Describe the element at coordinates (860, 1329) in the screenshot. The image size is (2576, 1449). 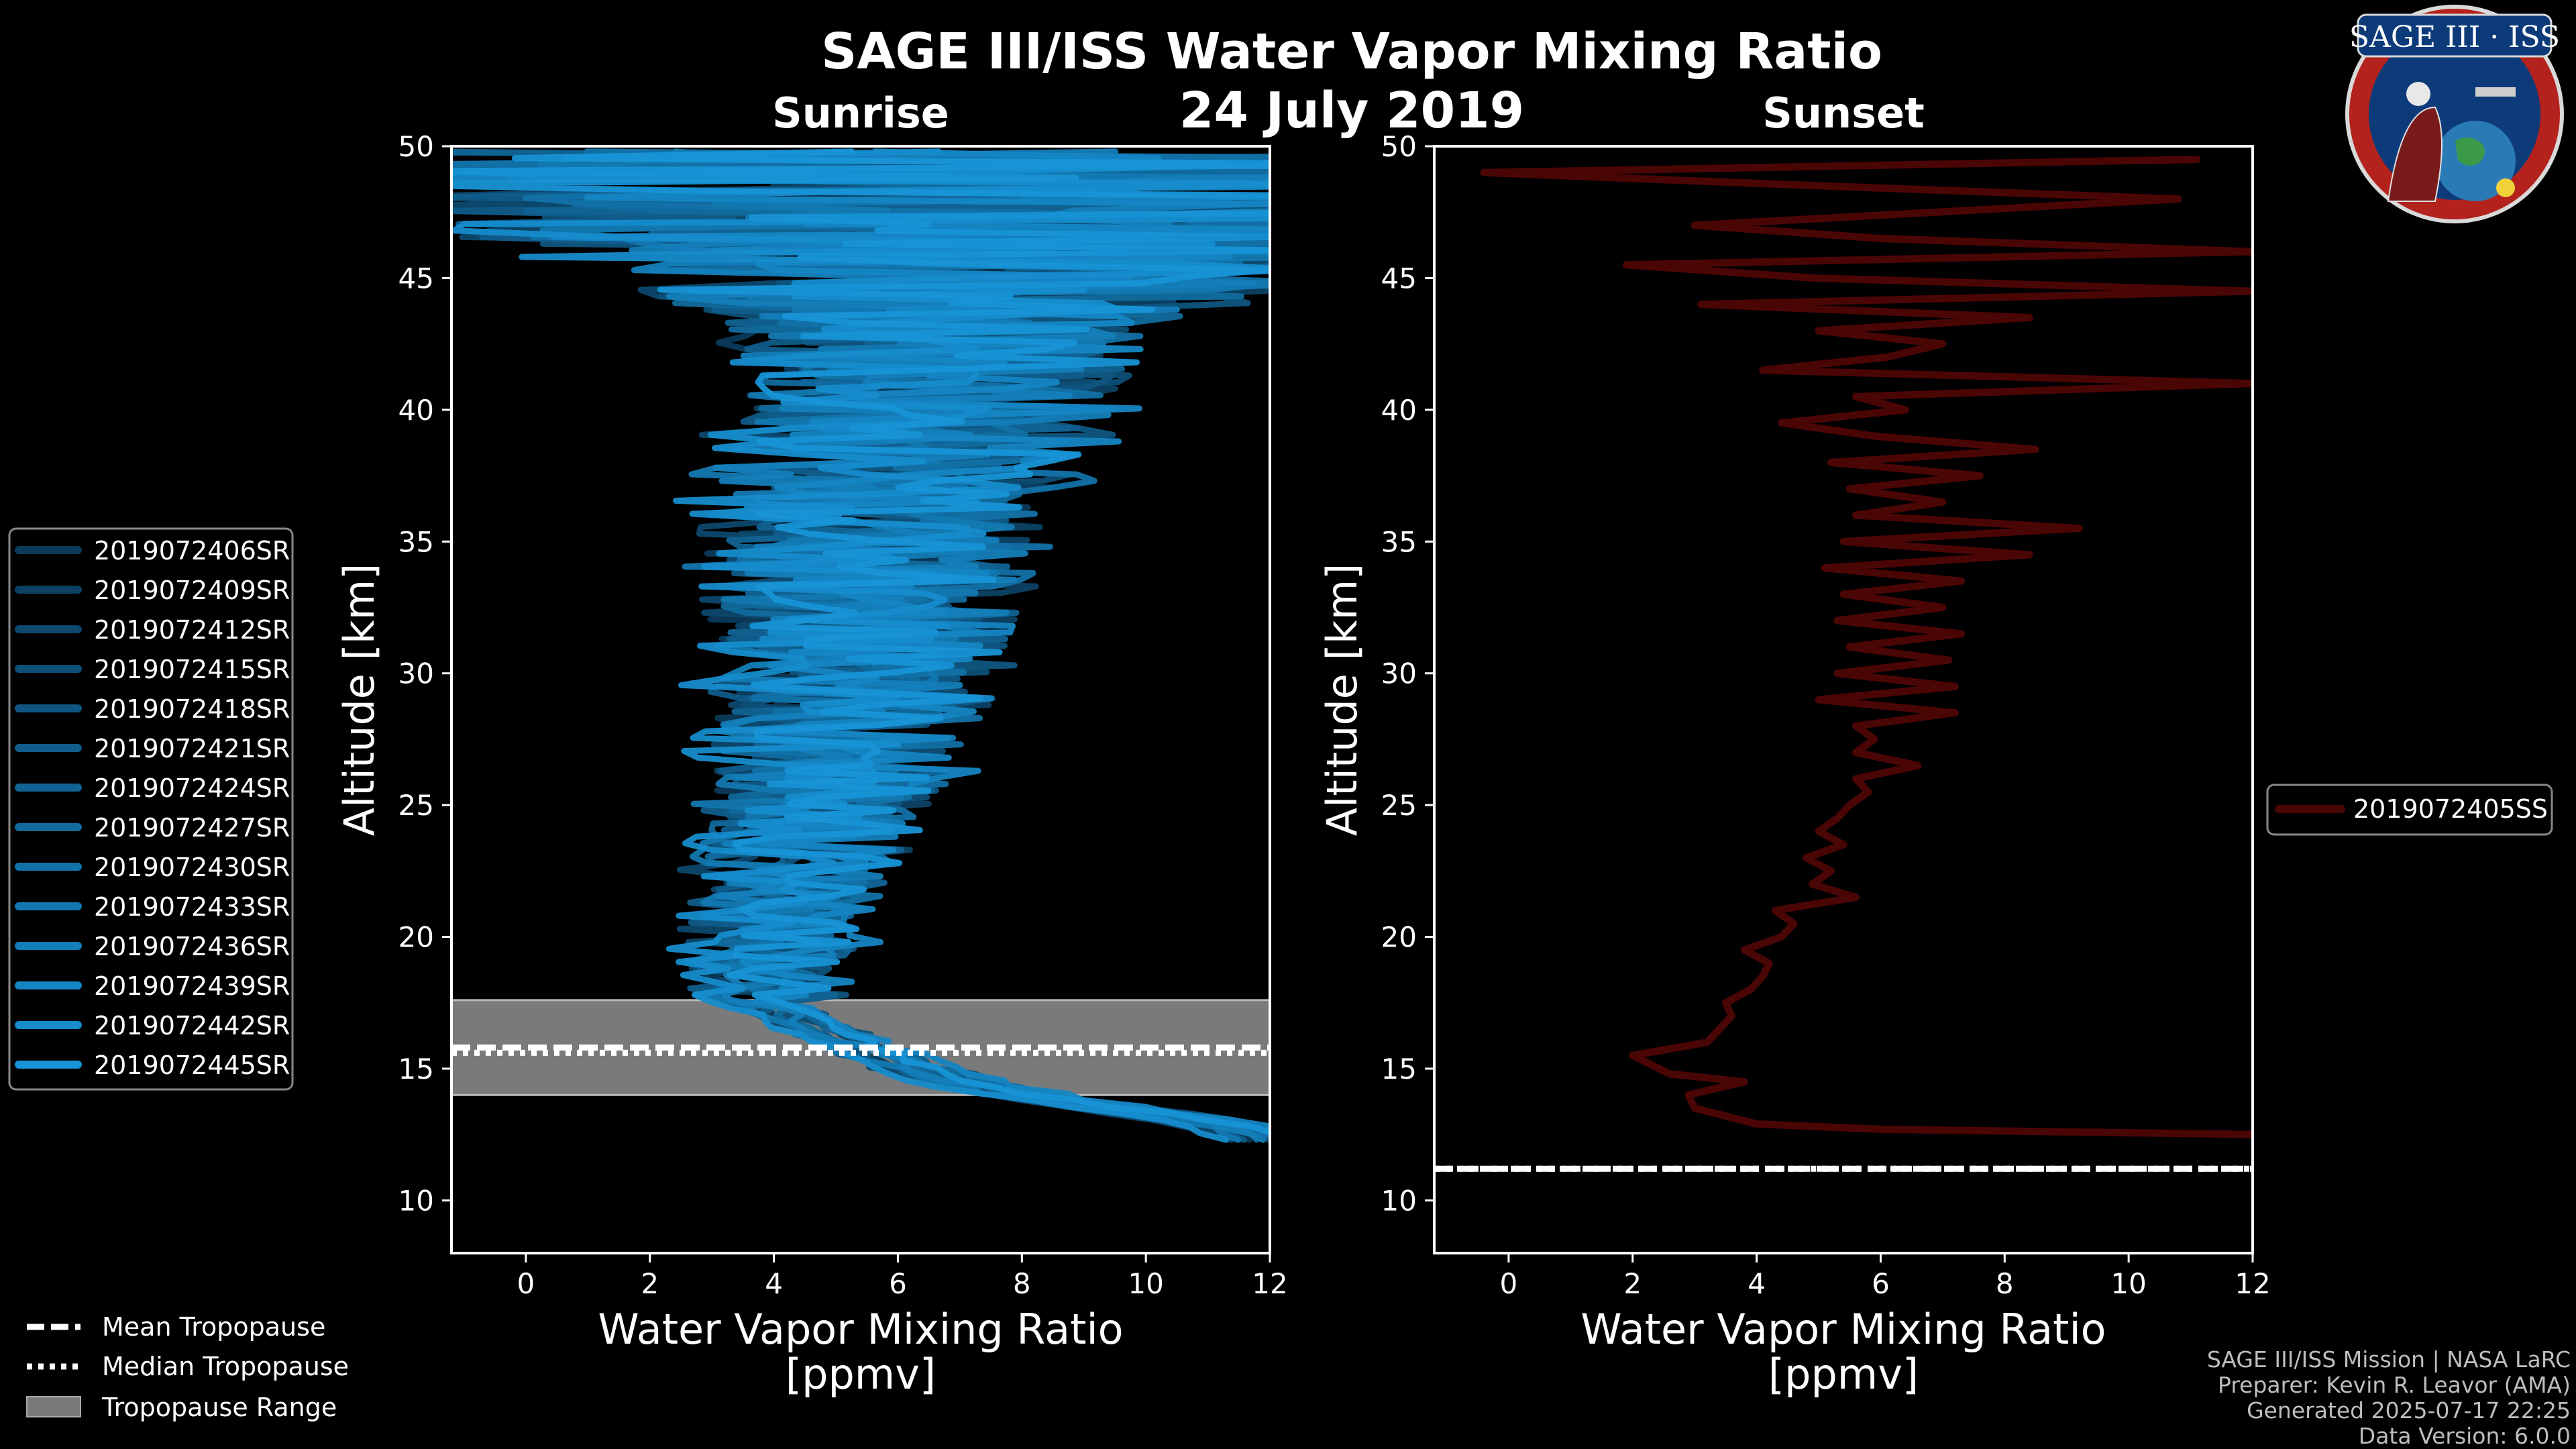
I see `sunrise-x-axis-label-line1: Water Vapor Mixing Ratio` at that location.